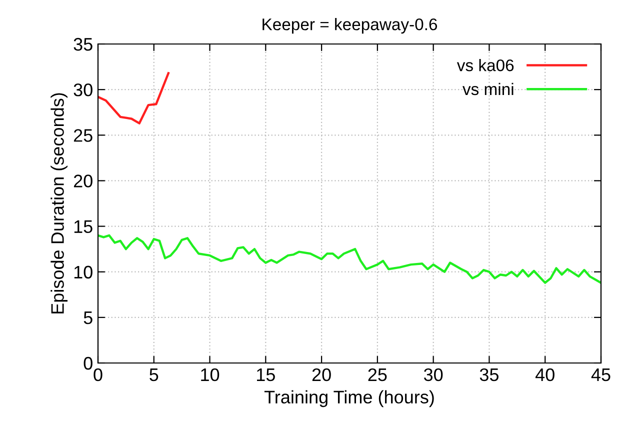 The width and height of the screenshot is (629, 430). What do you see at coordinates (83, 90) in the screenshot?
I see `y-tick-label: 30` at bounding box center [83, 90].